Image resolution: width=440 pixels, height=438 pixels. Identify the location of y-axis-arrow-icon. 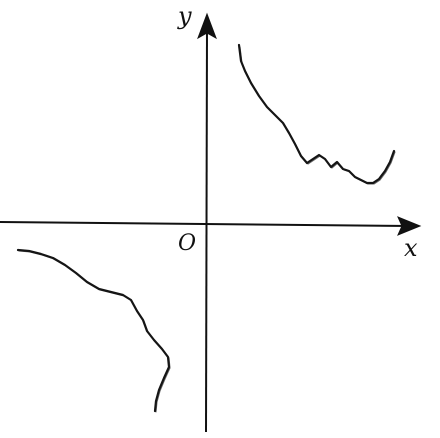
(207, 26).